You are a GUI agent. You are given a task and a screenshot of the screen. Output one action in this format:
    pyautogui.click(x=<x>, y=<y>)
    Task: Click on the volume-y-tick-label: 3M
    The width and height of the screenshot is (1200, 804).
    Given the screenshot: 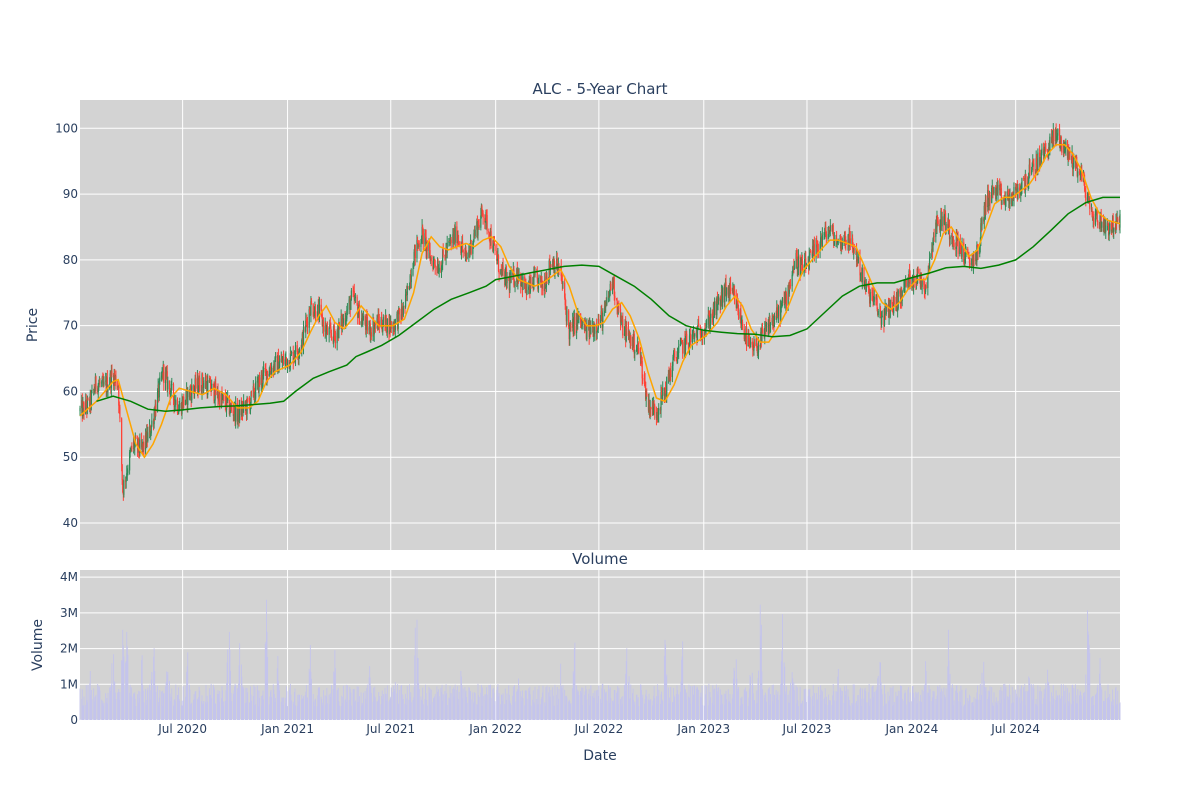 What is the action you would take?
    pyautogui.click(x=69, y=613)
    